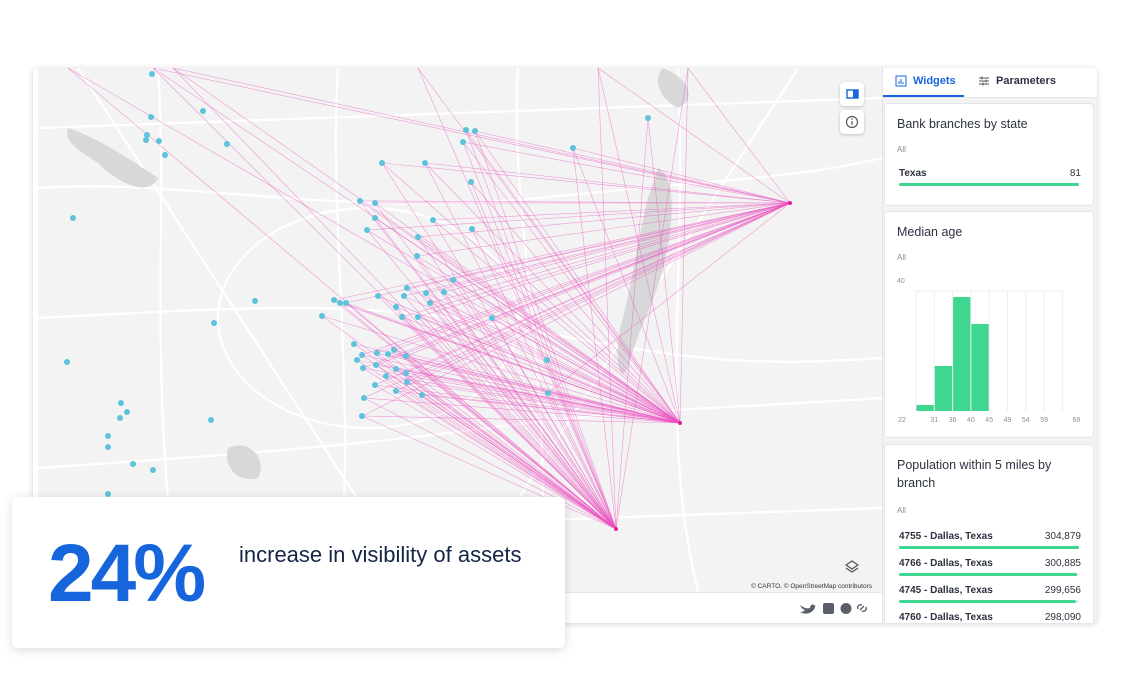  I want to click on panel-toggle-button, so click(852, 94).